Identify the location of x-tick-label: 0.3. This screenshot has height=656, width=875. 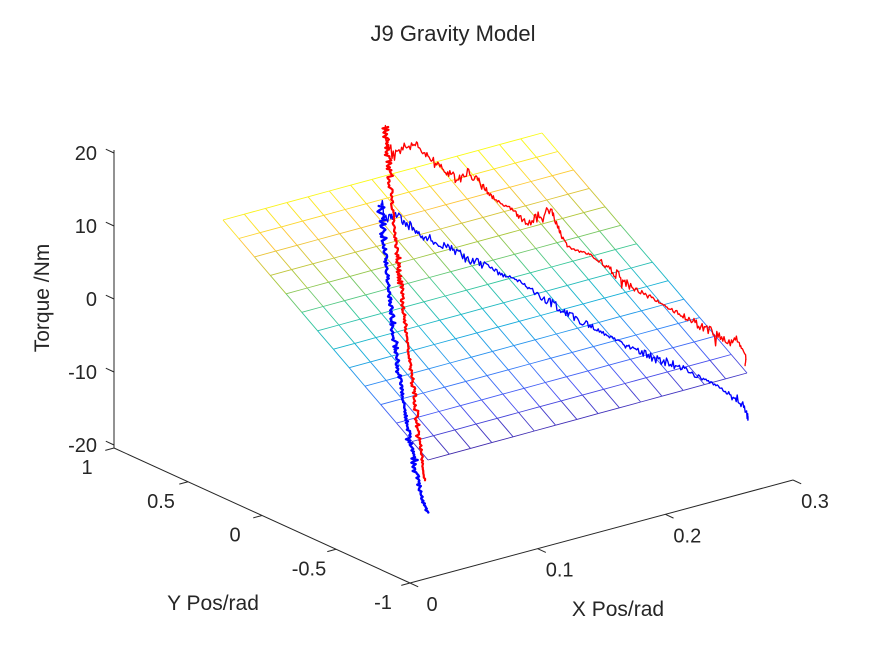
(815, 502).